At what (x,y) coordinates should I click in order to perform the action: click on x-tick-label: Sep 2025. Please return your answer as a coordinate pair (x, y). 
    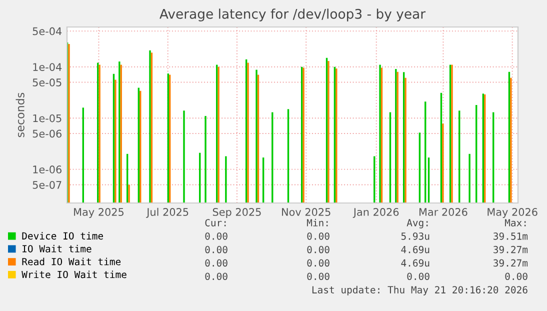
    Looking at the image, I should click on (236, 213).